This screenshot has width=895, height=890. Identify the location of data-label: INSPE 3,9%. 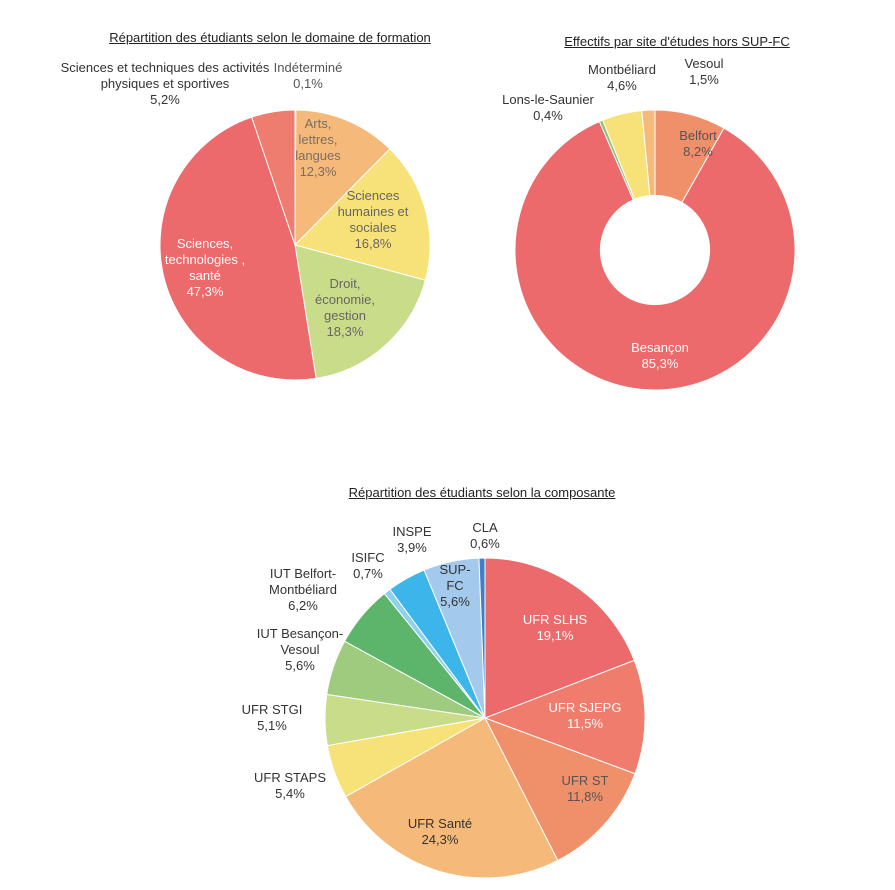
(412, 540).